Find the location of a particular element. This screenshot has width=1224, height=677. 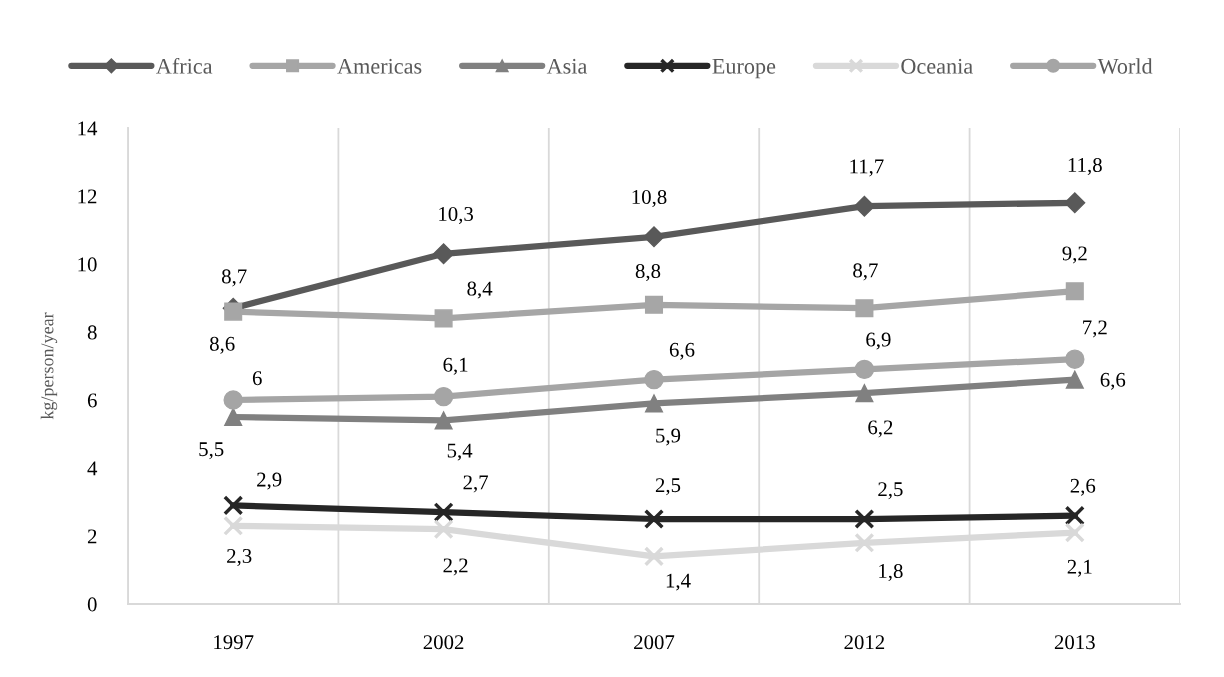

y-tick-label: 12 is located at coordinates (87, 196).